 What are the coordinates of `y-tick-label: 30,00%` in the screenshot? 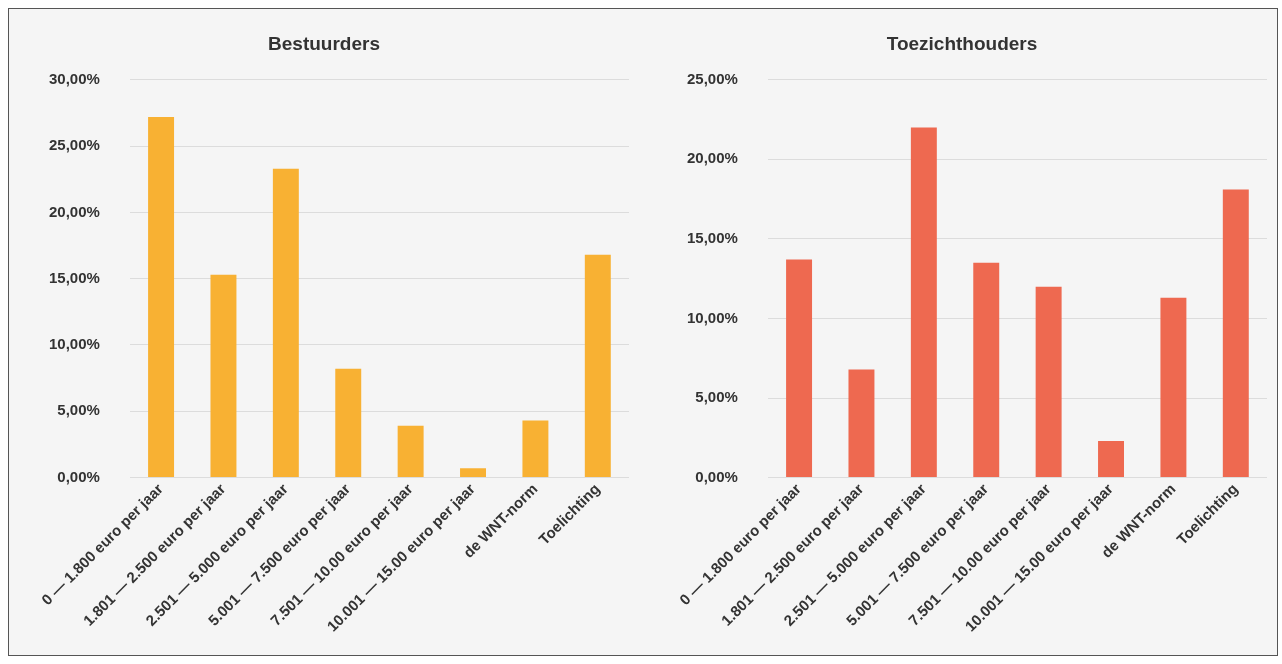 It's located at (74, 78).